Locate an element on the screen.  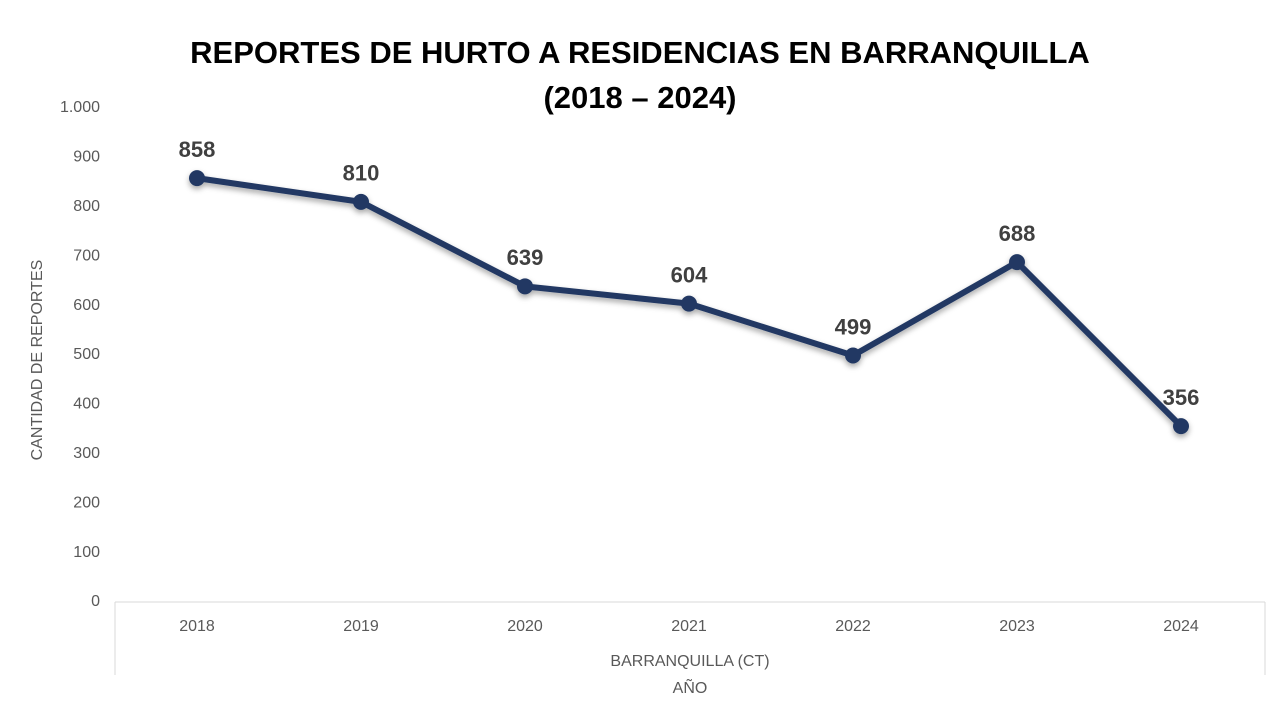
x-tick-label: 2018 is located at coordinates (197, 626).